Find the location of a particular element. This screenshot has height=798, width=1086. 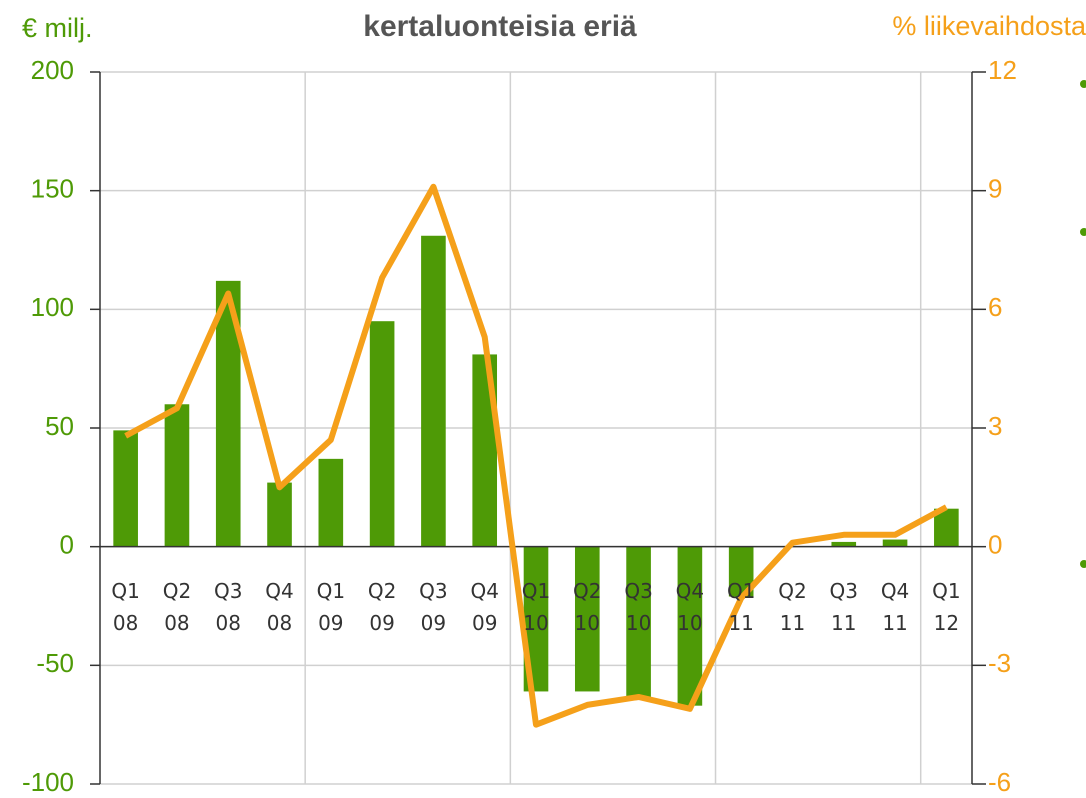

x-tick-label: Q4 10 is located at coordinates (690, 606).